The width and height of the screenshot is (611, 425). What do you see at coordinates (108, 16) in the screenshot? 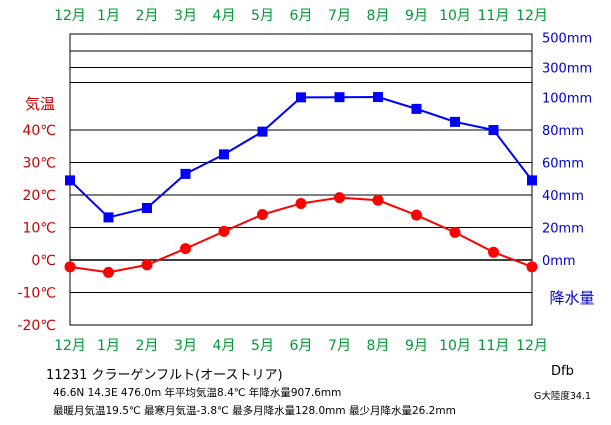
I see `month-label-top: 1月` at bounding box center [108, 16].